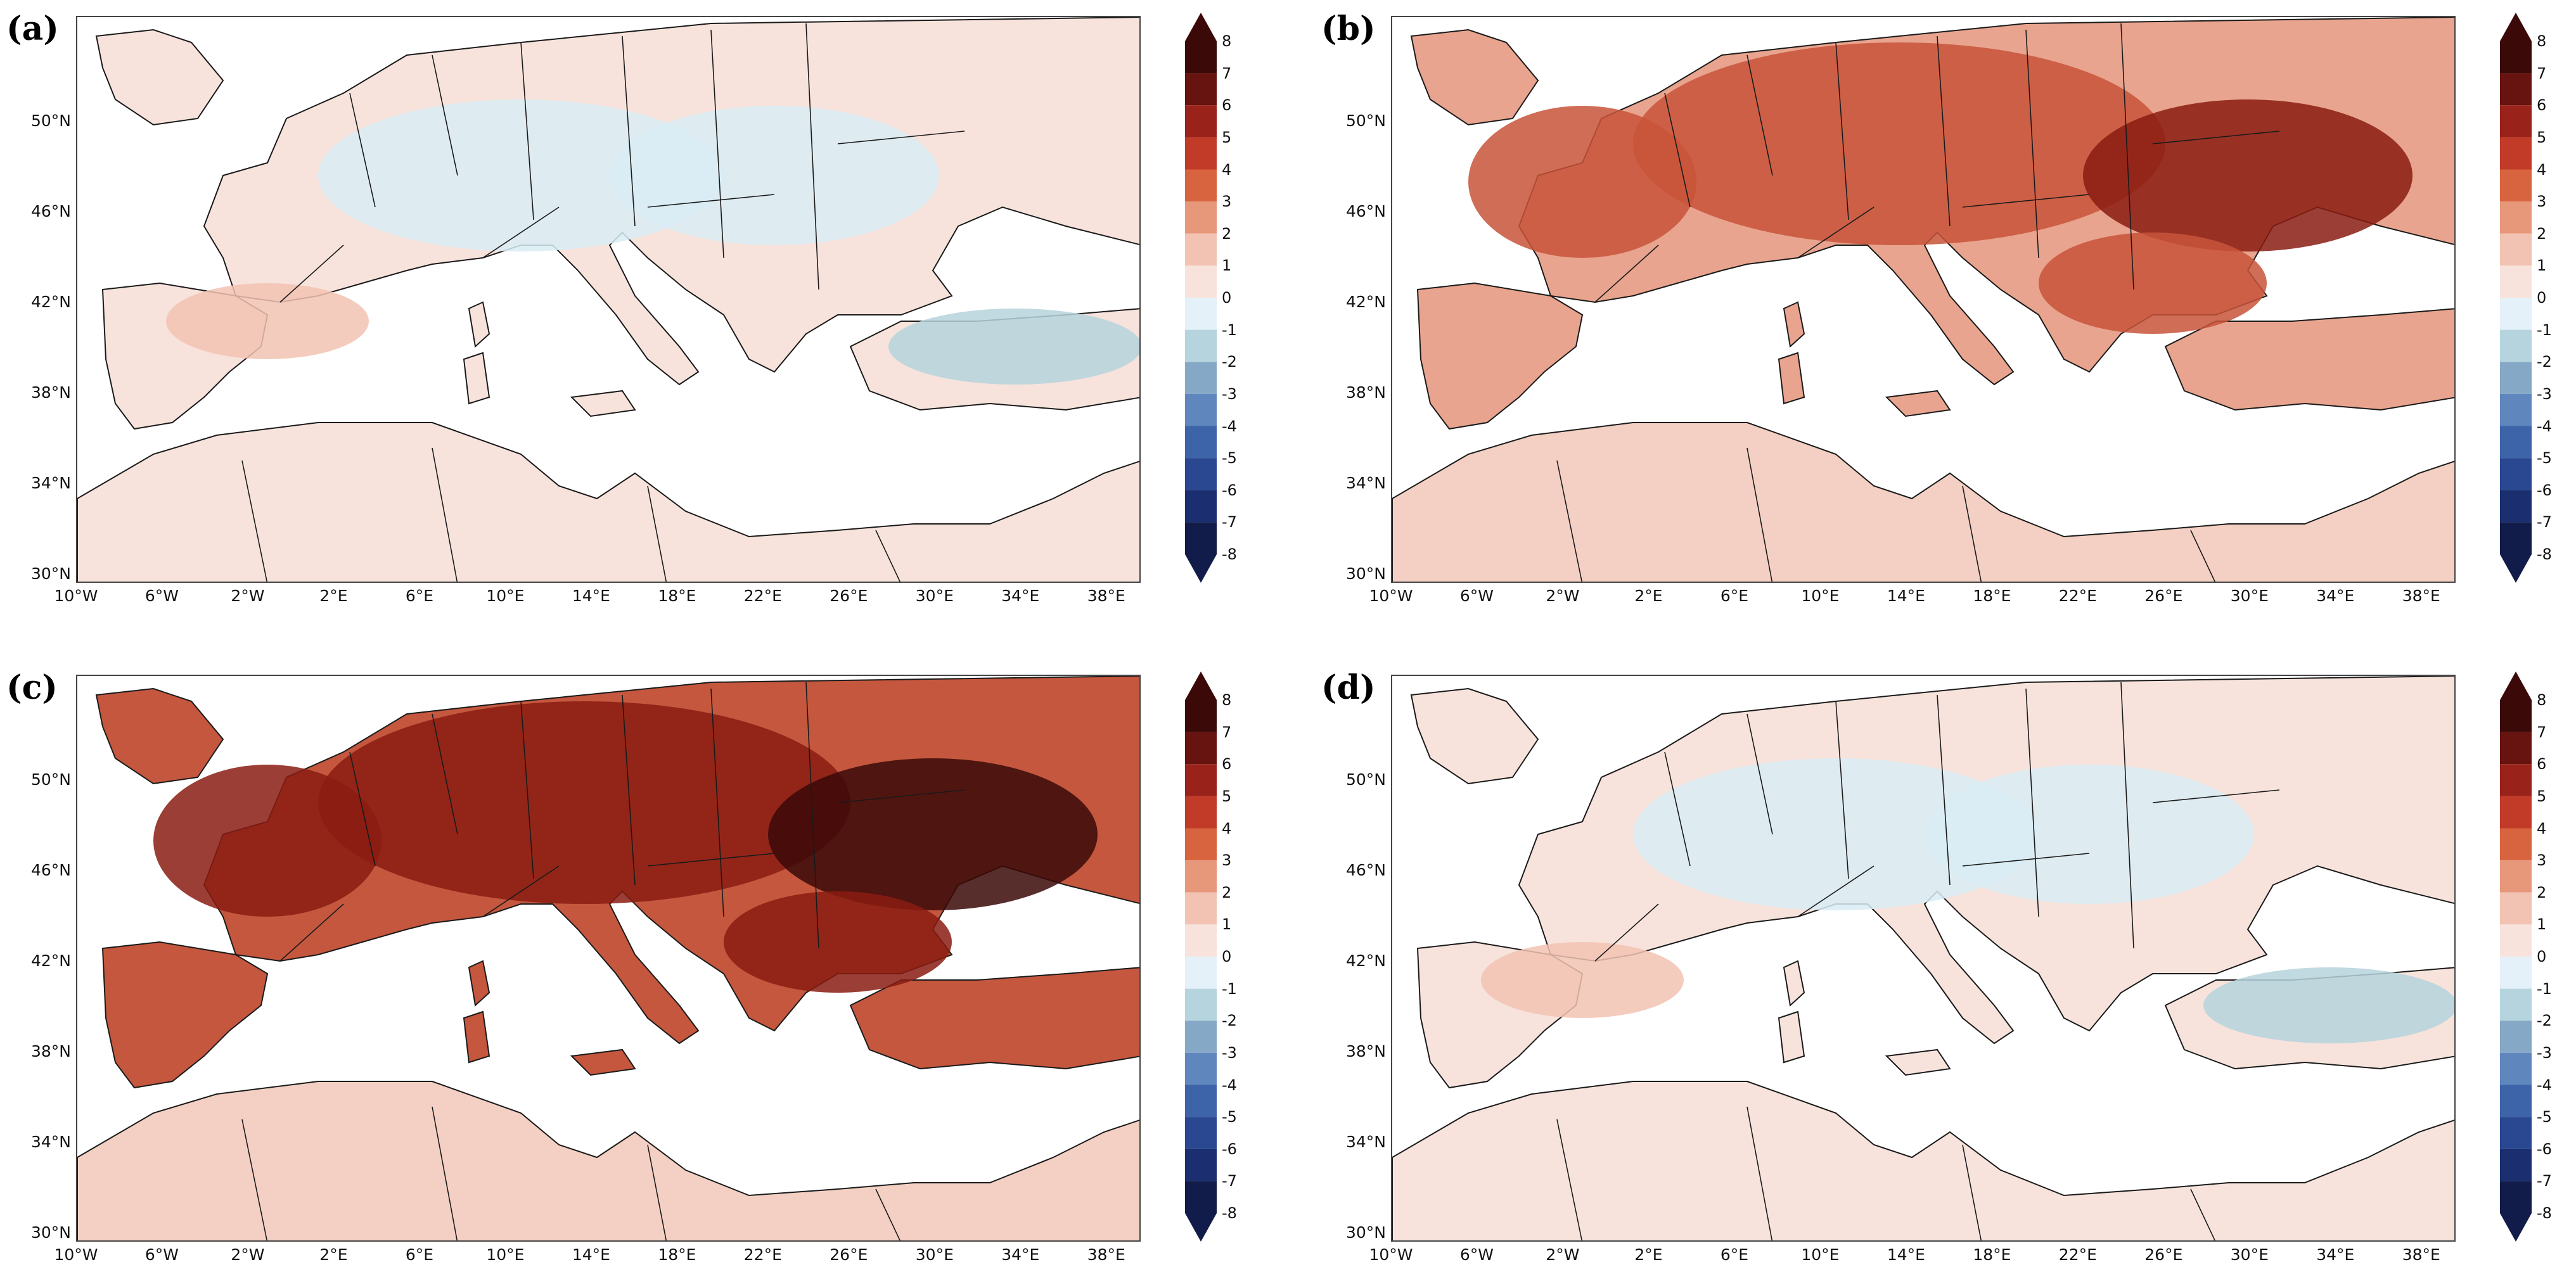 This screenshot has height=1267, width=2576. Describe the element at coordinates (2544, 1181) in the screenshot. I see `colorbar-tick-label: -7` at that location.